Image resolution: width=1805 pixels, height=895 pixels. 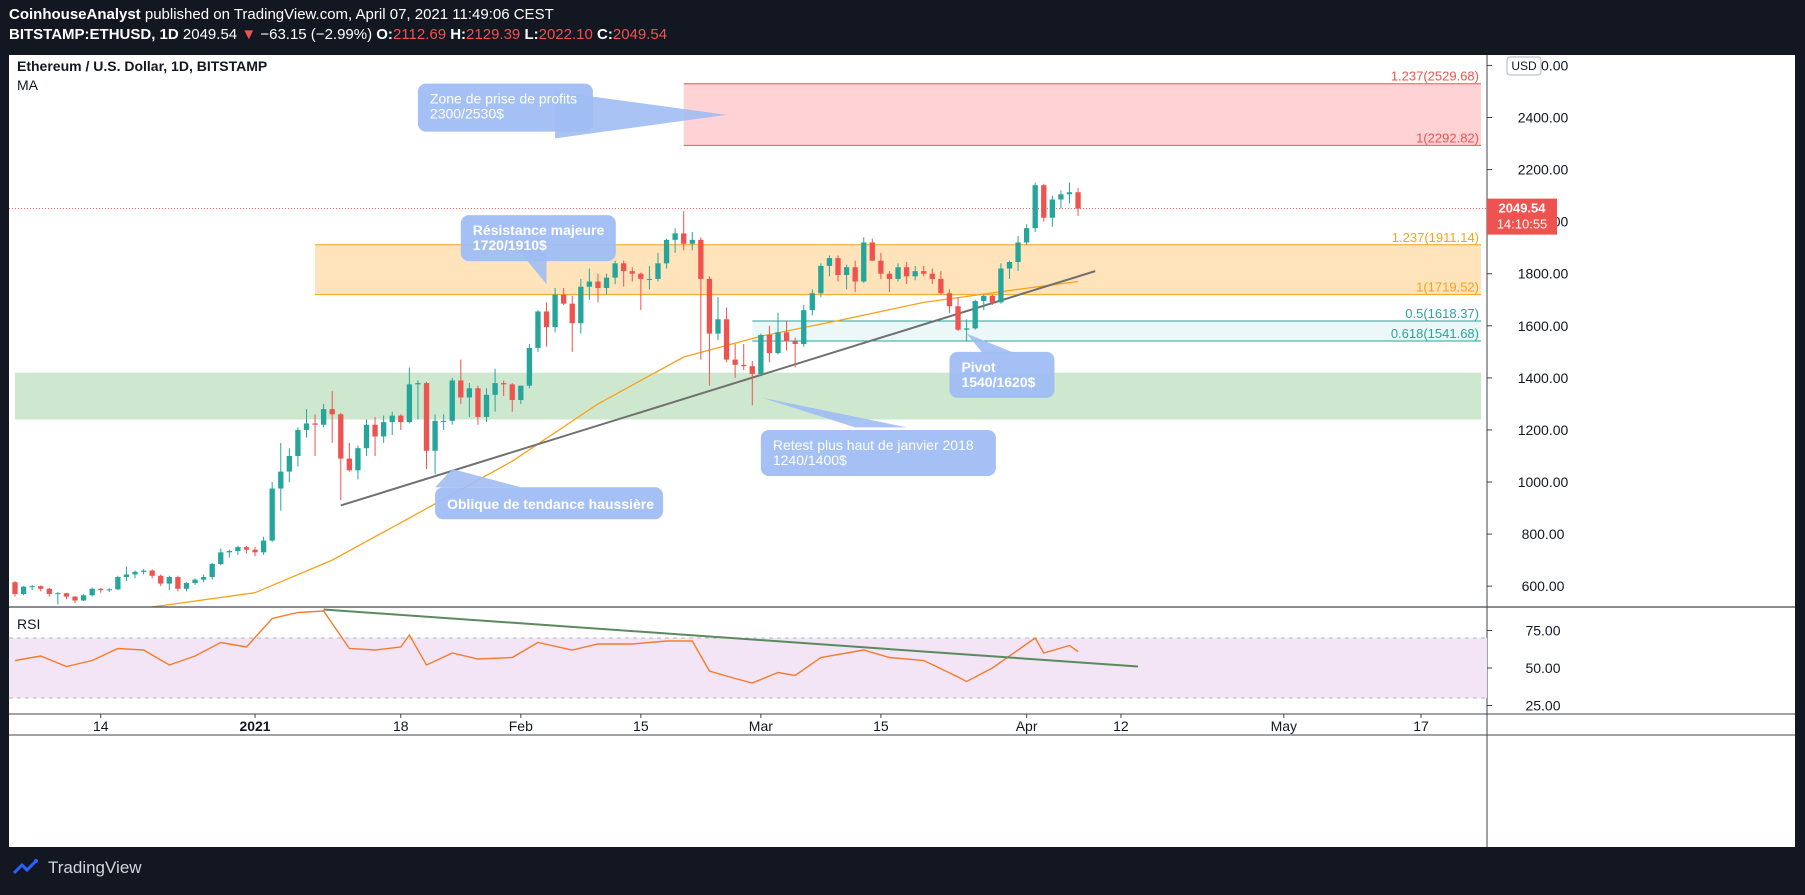 What do you see at coordinates (1543, 170) in the screenshot?
I see `y-tick-label: 2200.00` at bounding box center [1543, 170].